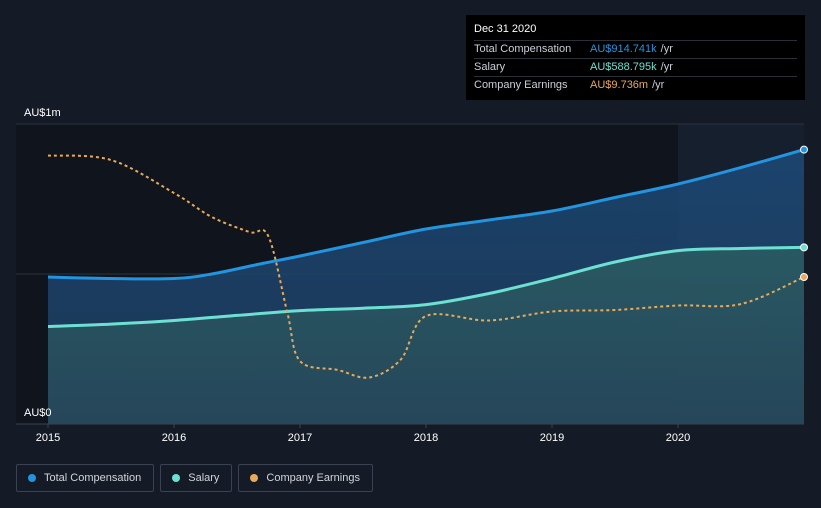 The width and height of the screenshot is (821, 508). What do you see at coordinates (619, 85) in the screenshot?
I see `tooltip-value: AU$9.736m` at bounding box center [619, 85].